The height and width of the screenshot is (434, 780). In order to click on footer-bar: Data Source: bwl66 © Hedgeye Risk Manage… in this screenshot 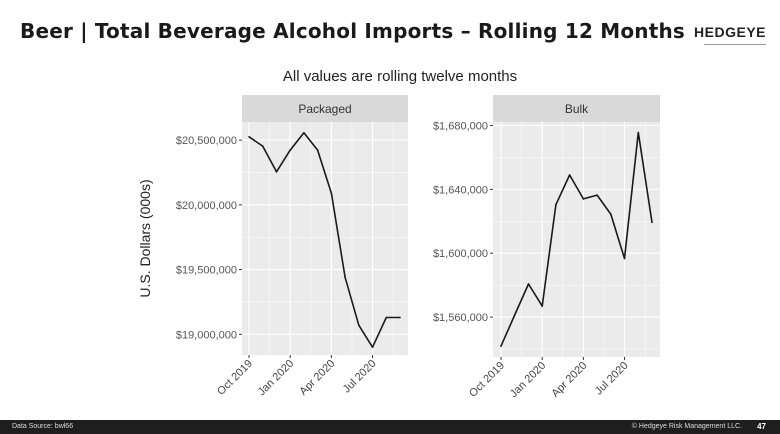, I will do `click(390, 427)`.